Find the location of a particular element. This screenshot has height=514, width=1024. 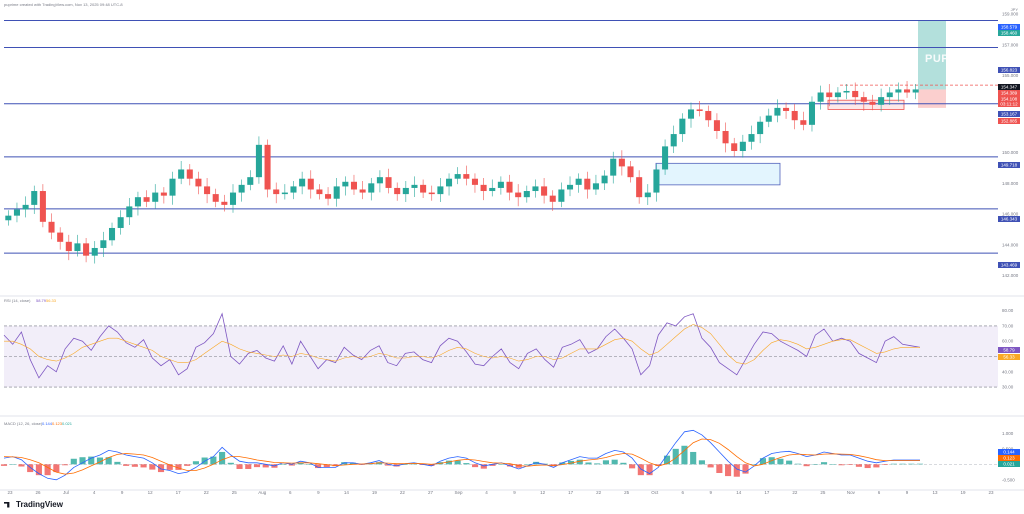

x-axis-label: 25 is located at coordinates (627, 492).